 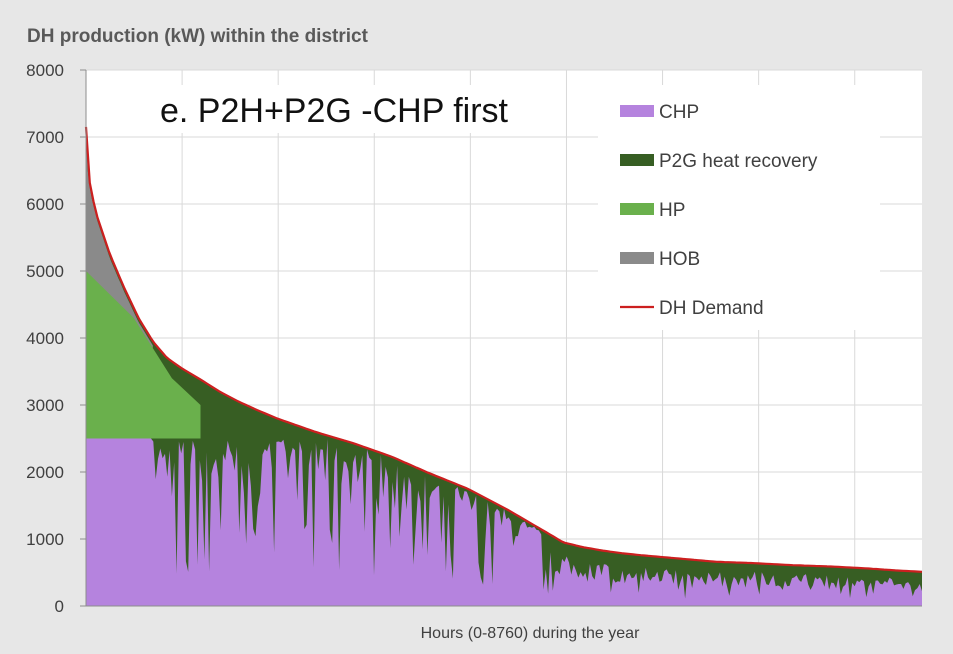 I want to click on legend-label: HOB, so click(x=679, y=259).